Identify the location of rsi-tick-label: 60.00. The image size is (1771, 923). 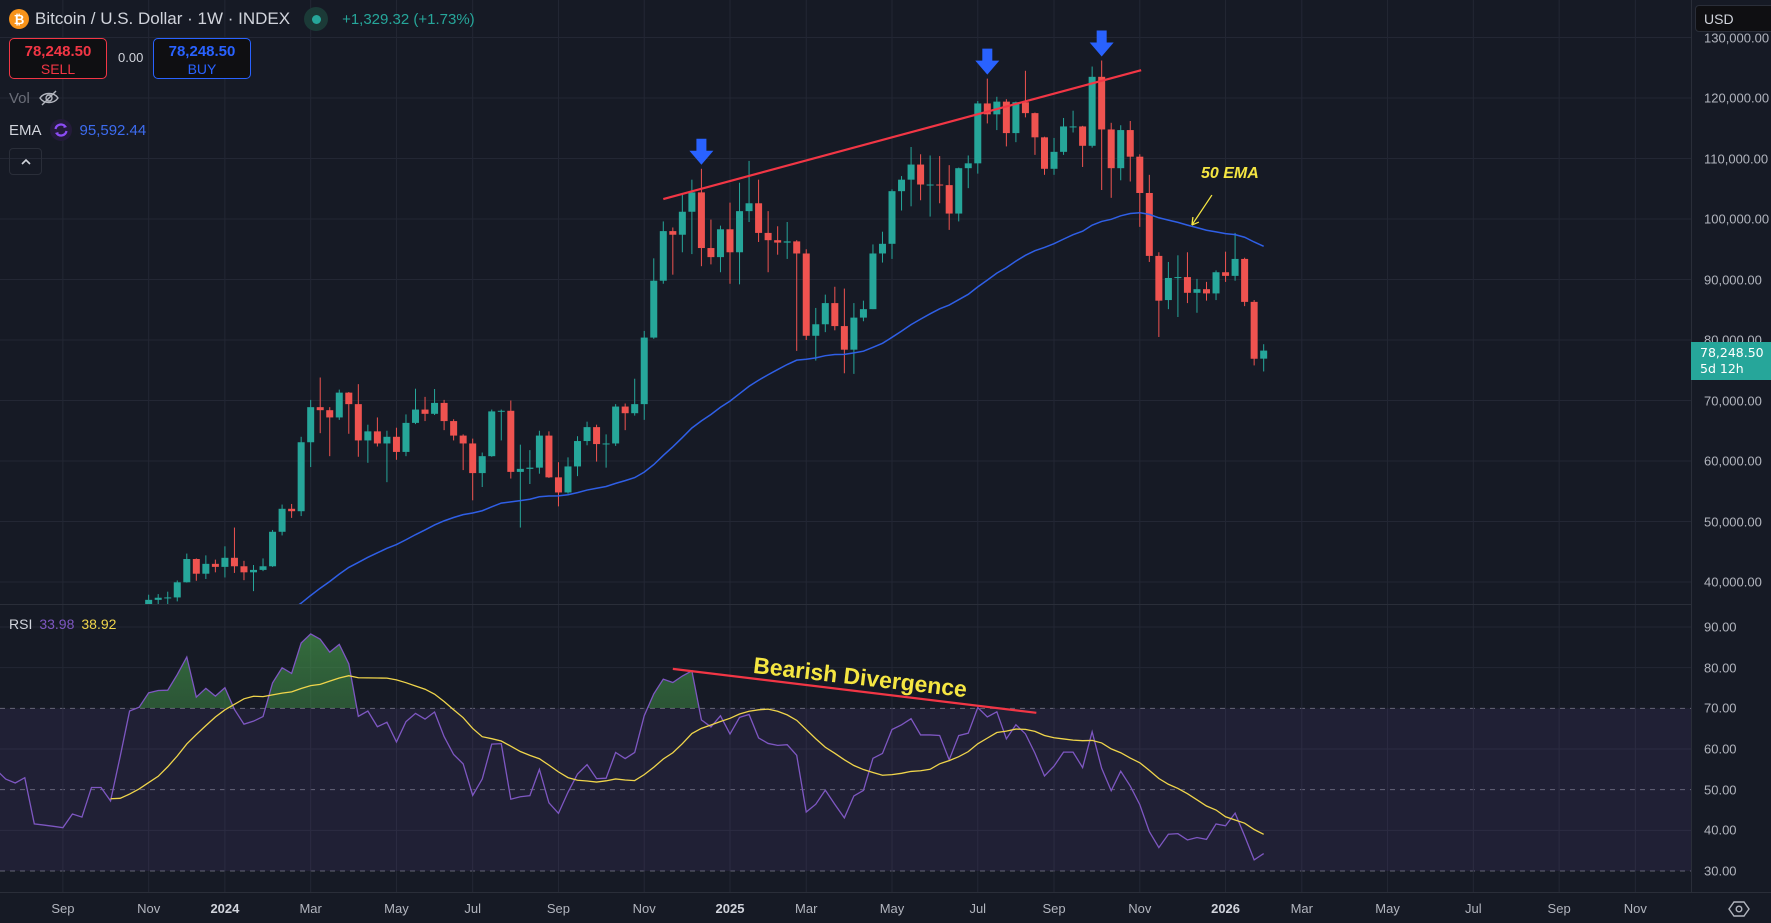
(1720, 749).